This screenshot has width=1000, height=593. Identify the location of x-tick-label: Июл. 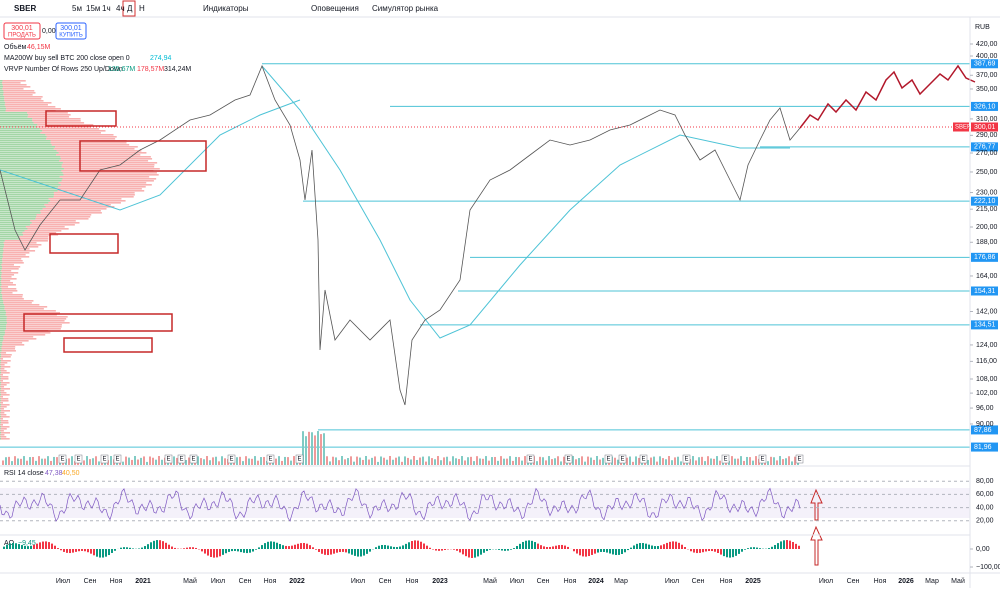
(672, 581).